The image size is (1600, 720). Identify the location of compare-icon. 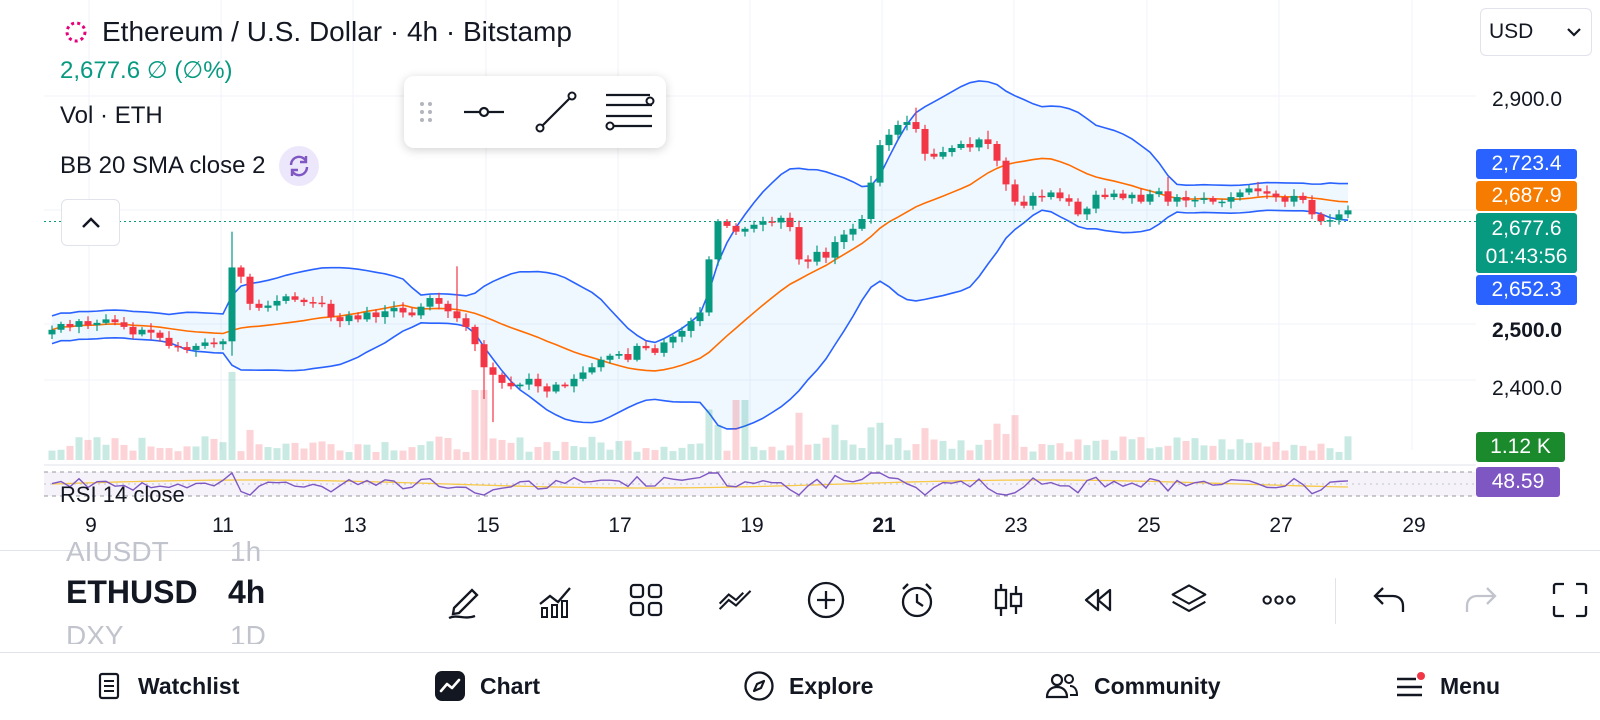
(736, 600).